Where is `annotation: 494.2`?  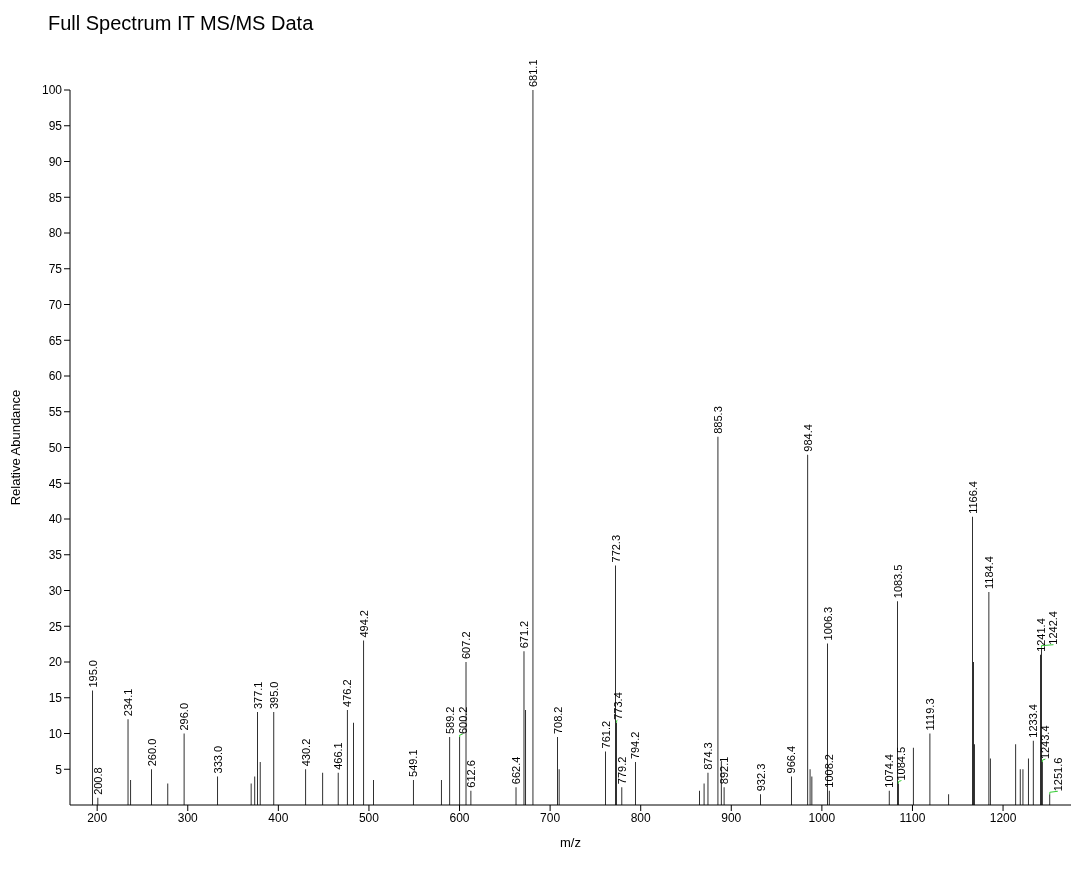
annotation: 494.2 is located at coordinates (363, 624).